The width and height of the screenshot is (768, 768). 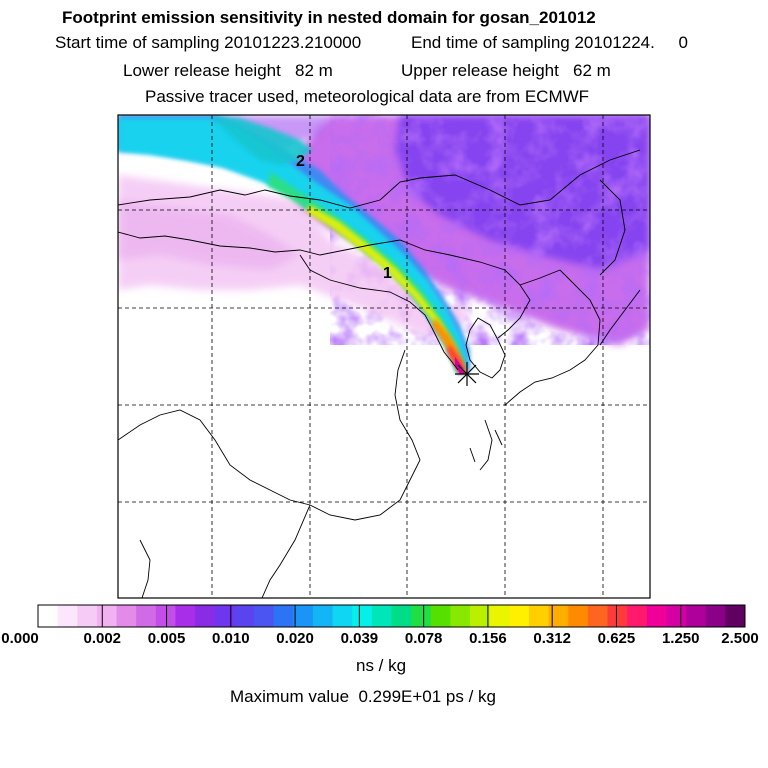 I want to click on colorbar-tick-label: 0.078, so click(x=423, y=638).